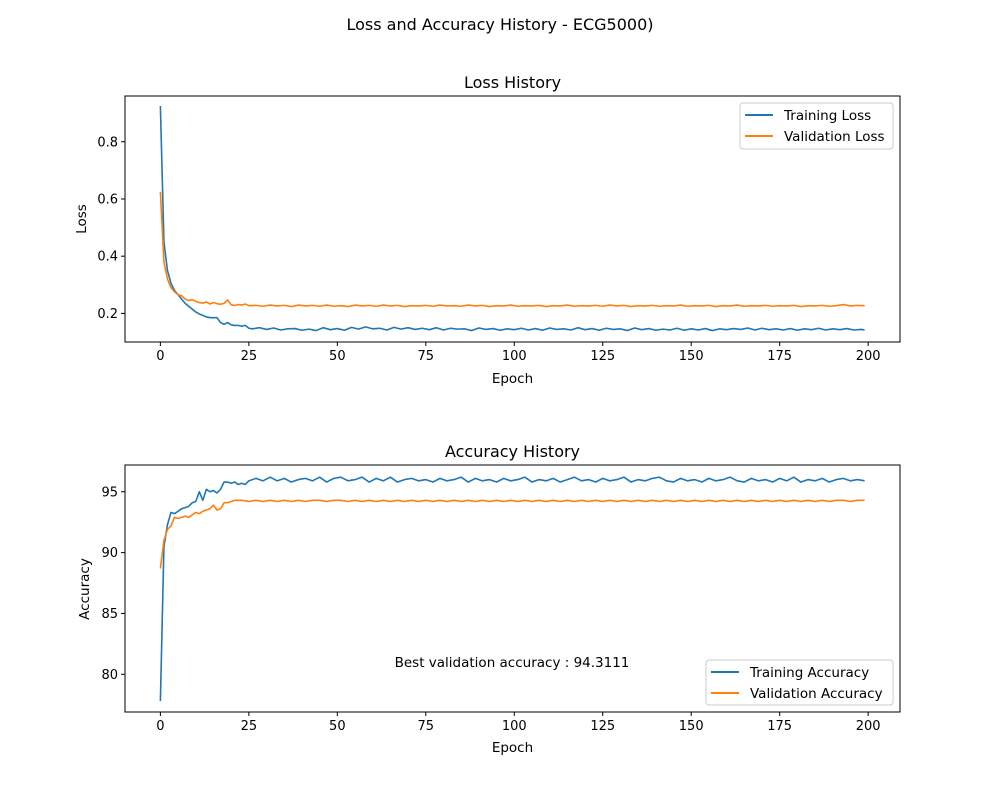 The height and width of the screenshot is (800, 1000). What do you see at coordinates (109, 553) in the screenshot?
I see `accuracy-y-tick-label: 90` at bounding box center [109, 553].